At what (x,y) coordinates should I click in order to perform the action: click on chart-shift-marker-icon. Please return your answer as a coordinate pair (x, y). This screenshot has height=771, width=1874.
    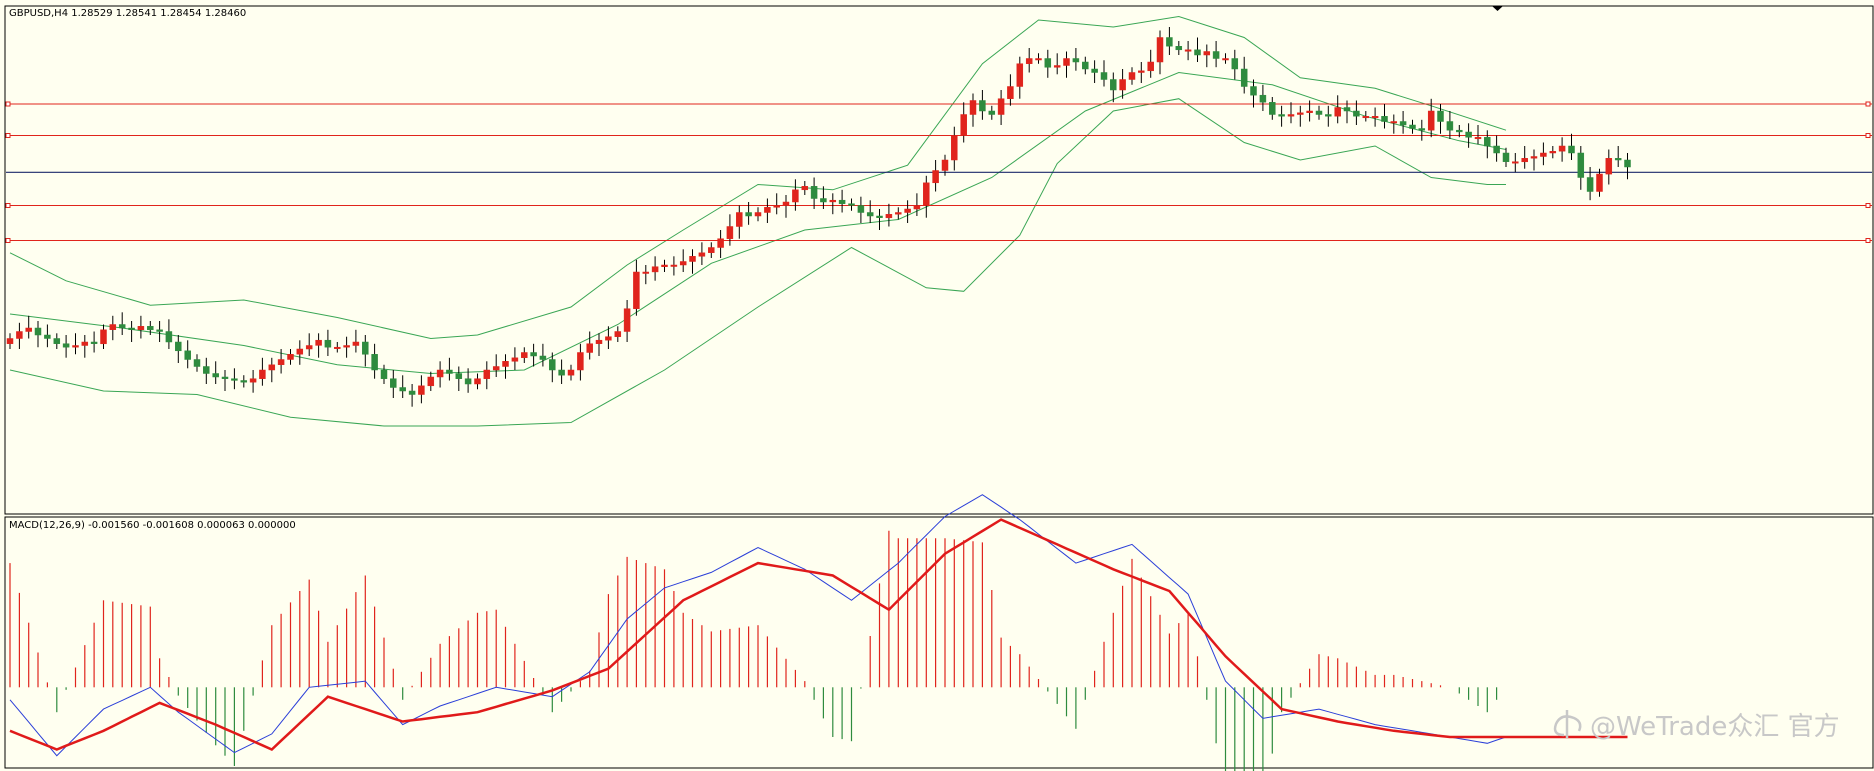
    Looking at the image, I should click on (1497, 8).